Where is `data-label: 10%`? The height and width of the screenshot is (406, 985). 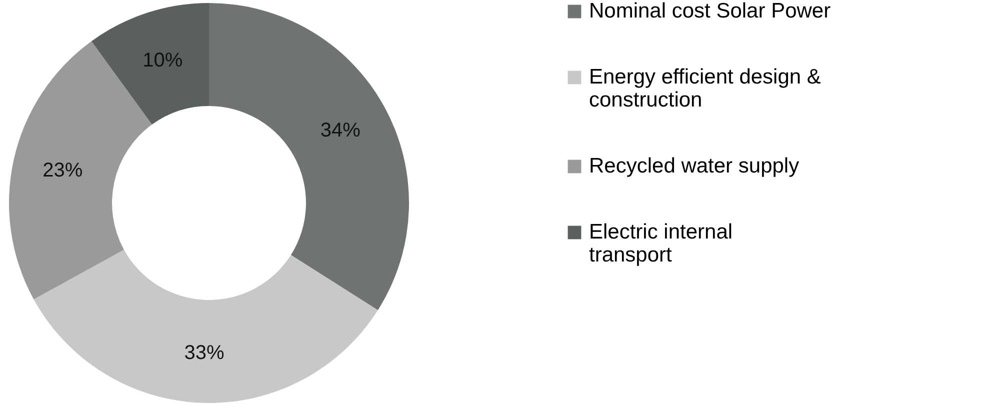
data-label: 10% is located at coordinates (162, 60).